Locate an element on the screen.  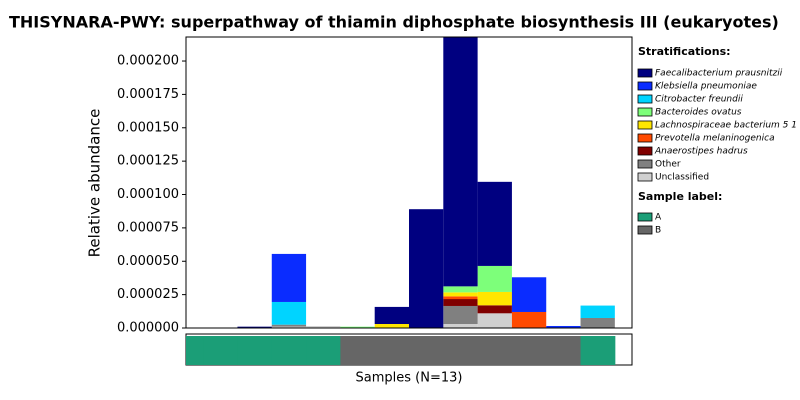
legend-label: Prevotella melaninogenica is located at coordinates (715, 139).